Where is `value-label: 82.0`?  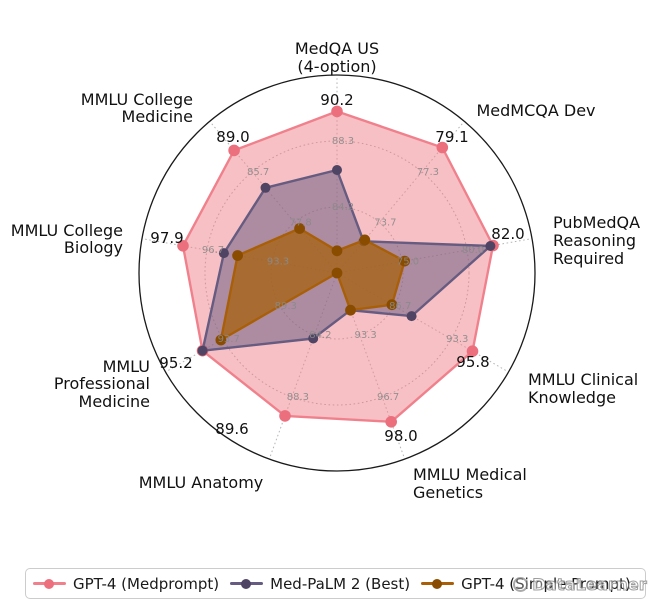
value-label: 82.0 is located at coordinates (507, 234).